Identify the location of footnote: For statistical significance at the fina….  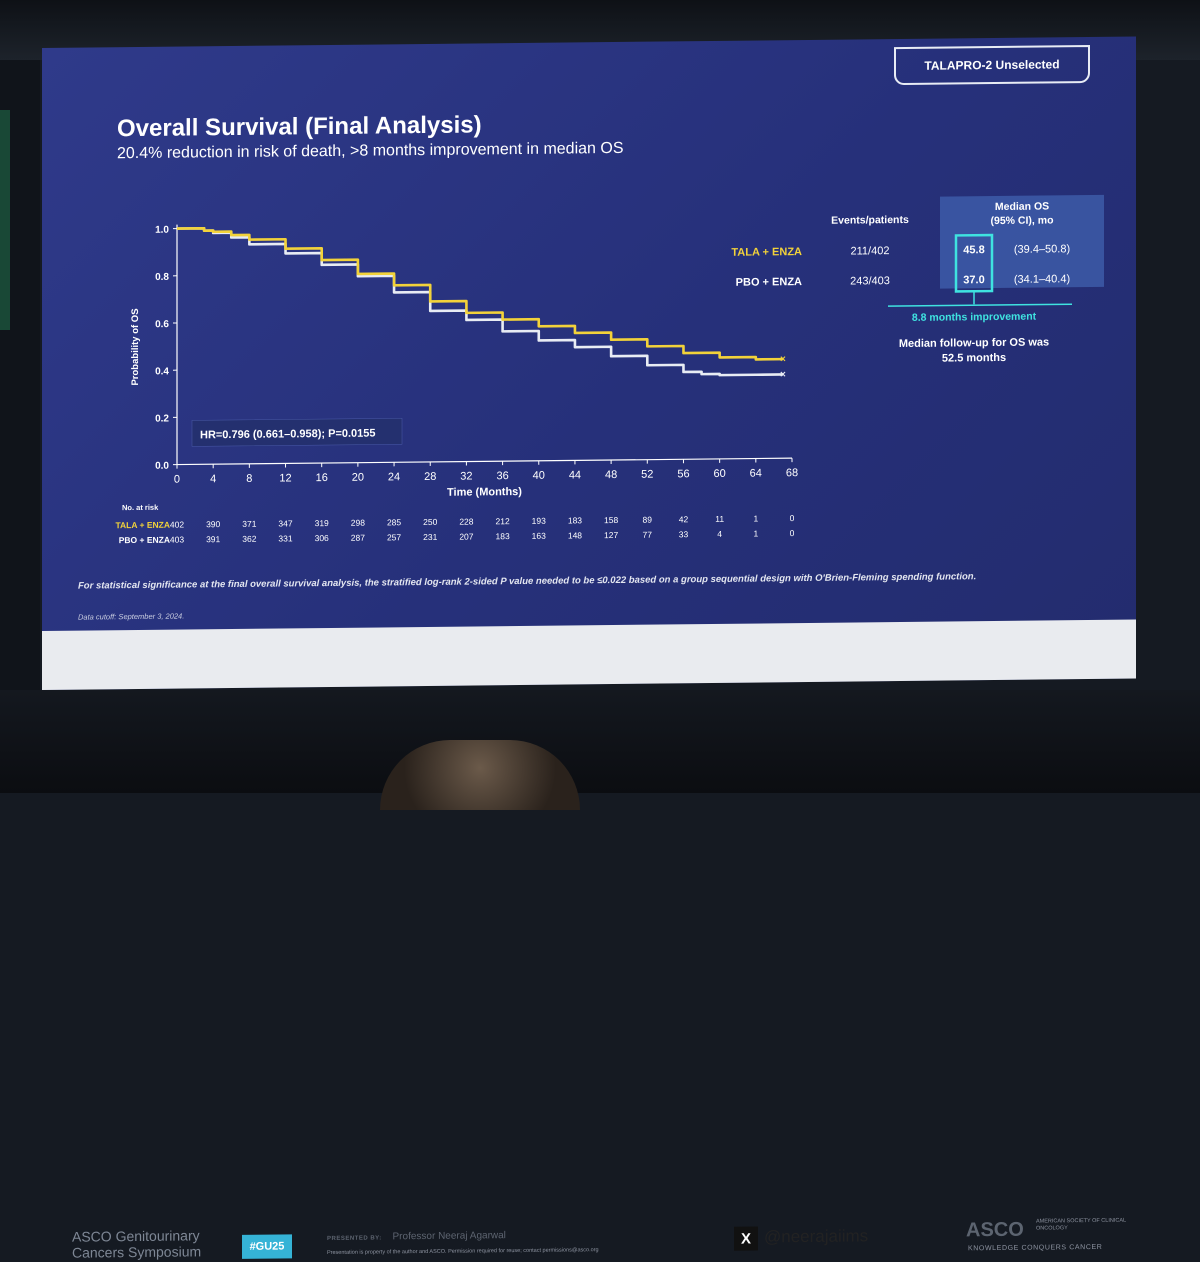
(568, 581).